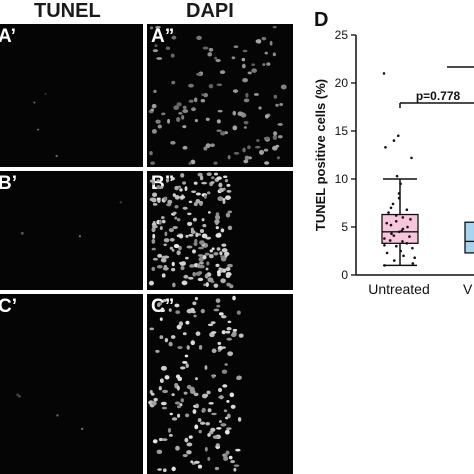  Describe the element at coordinates (438, 96) in the screenshot. I see `p-value-annotation: p=0.778` at that location.